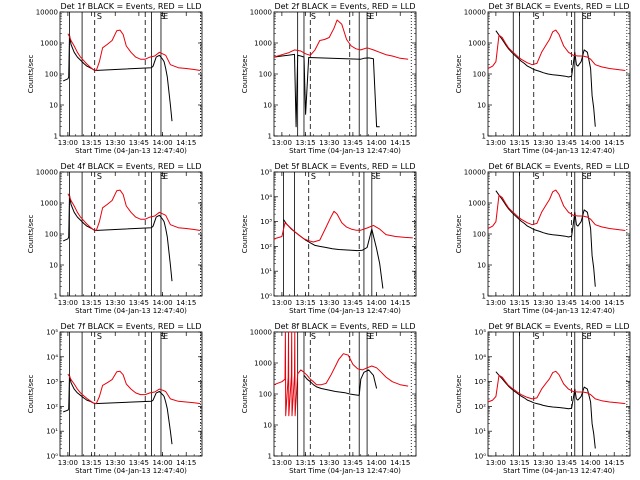 The image size is (640, 480). Describe the element at coordinates (558, 326) in the screenshot. I see `chart-title: Det 9f BLACK = Events, RED = LLD` at that location.